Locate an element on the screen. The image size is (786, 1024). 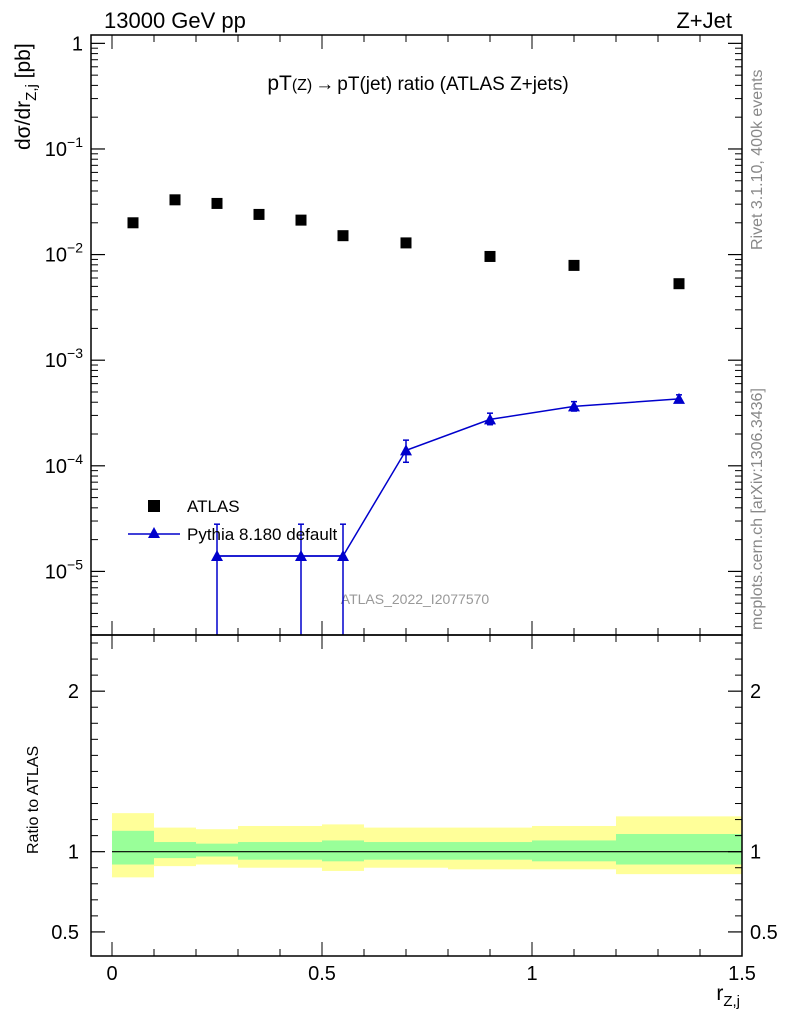
legend-marker-pythia is located at coordinates (154, 532).